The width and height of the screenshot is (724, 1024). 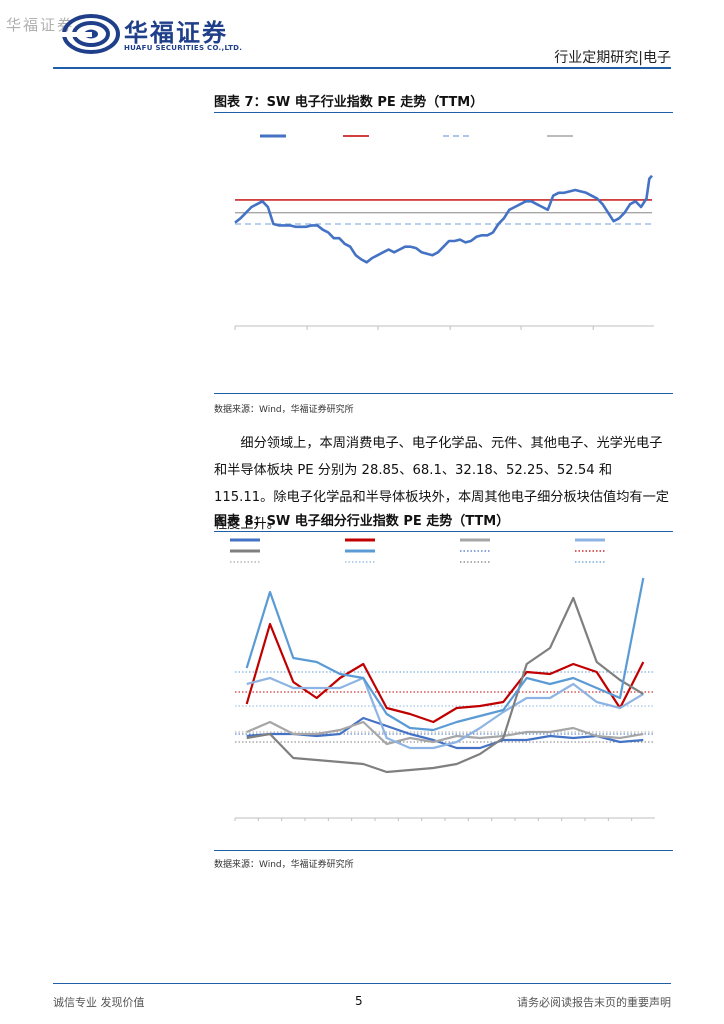 What do you see at coordinates (359, 1001) in the screenshot?
I see `page-number: 5` at bounding box center [359, 1001].